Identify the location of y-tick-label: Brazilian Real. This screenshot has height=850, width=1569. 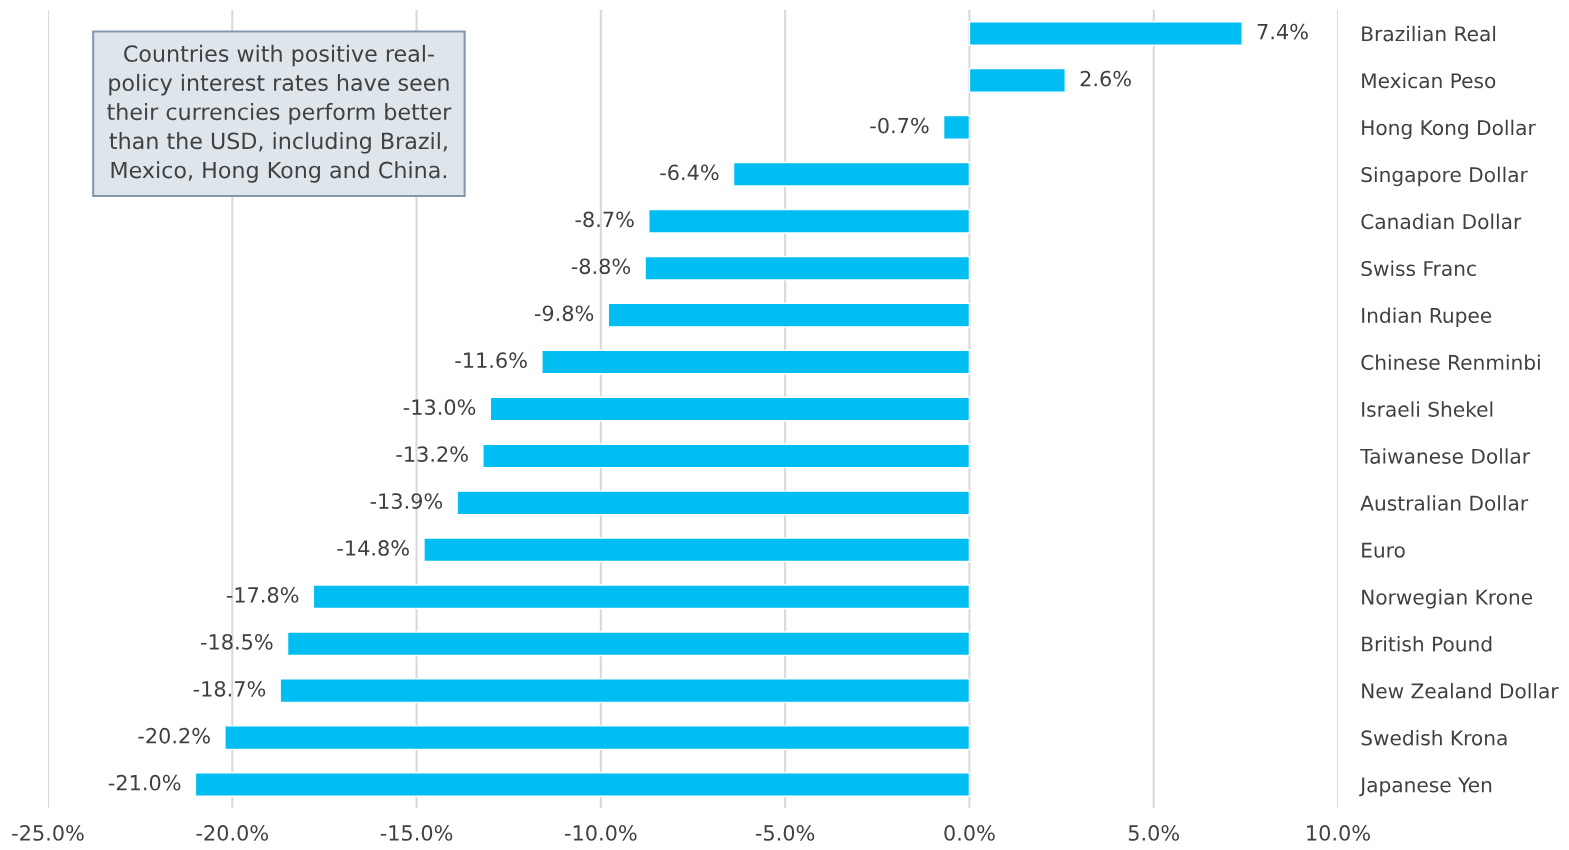
(1429, 33).